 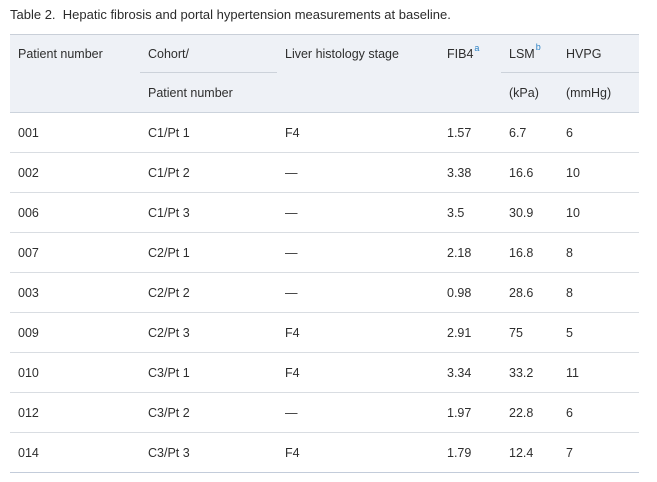 What do you see at coordinates (28, 372) in the screenshot?
I see `cell-patient-number: 010` at bounding box center [28, 372].